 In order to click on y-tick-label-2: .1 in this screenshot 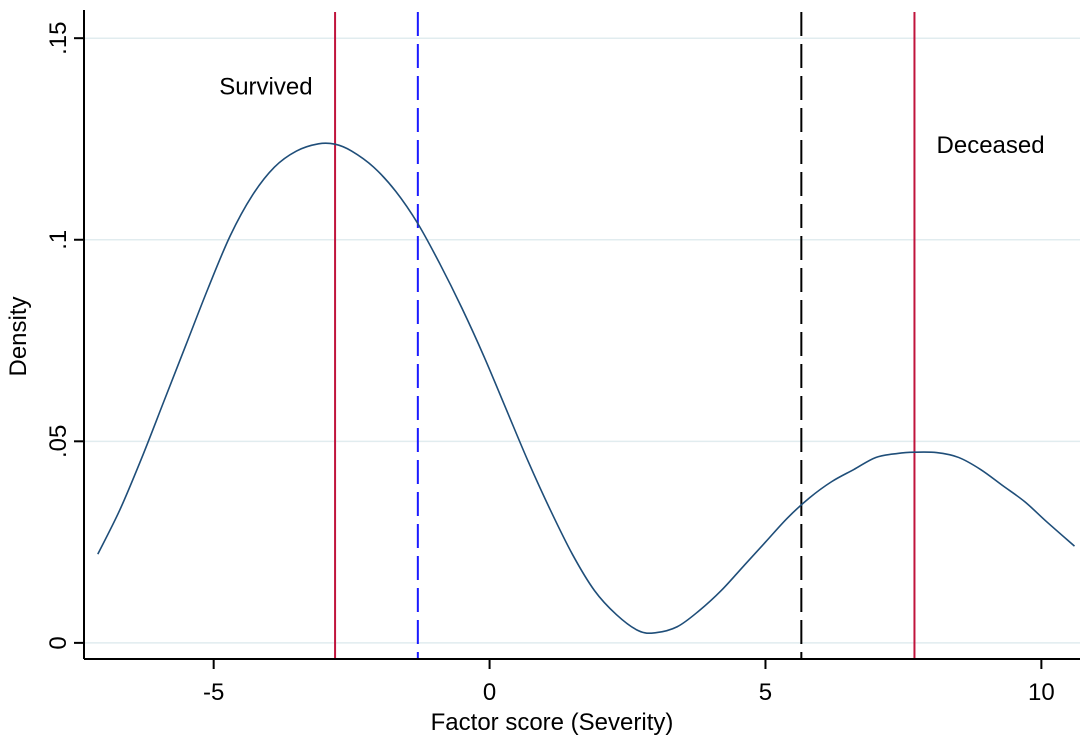, I will do `click(58, 240)`.